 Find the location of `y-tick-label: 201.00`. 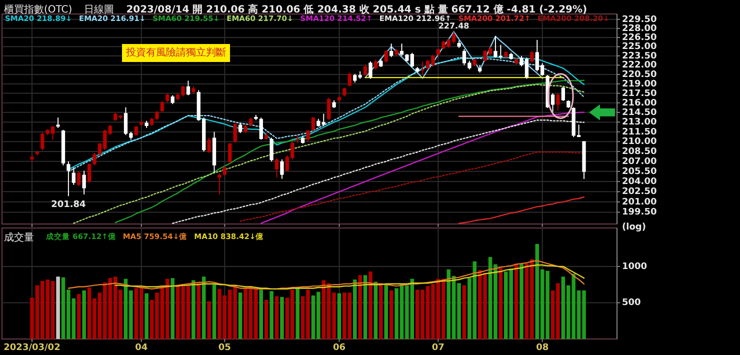

y-tick-label: 201.00 is located at coordinates (639, 202).